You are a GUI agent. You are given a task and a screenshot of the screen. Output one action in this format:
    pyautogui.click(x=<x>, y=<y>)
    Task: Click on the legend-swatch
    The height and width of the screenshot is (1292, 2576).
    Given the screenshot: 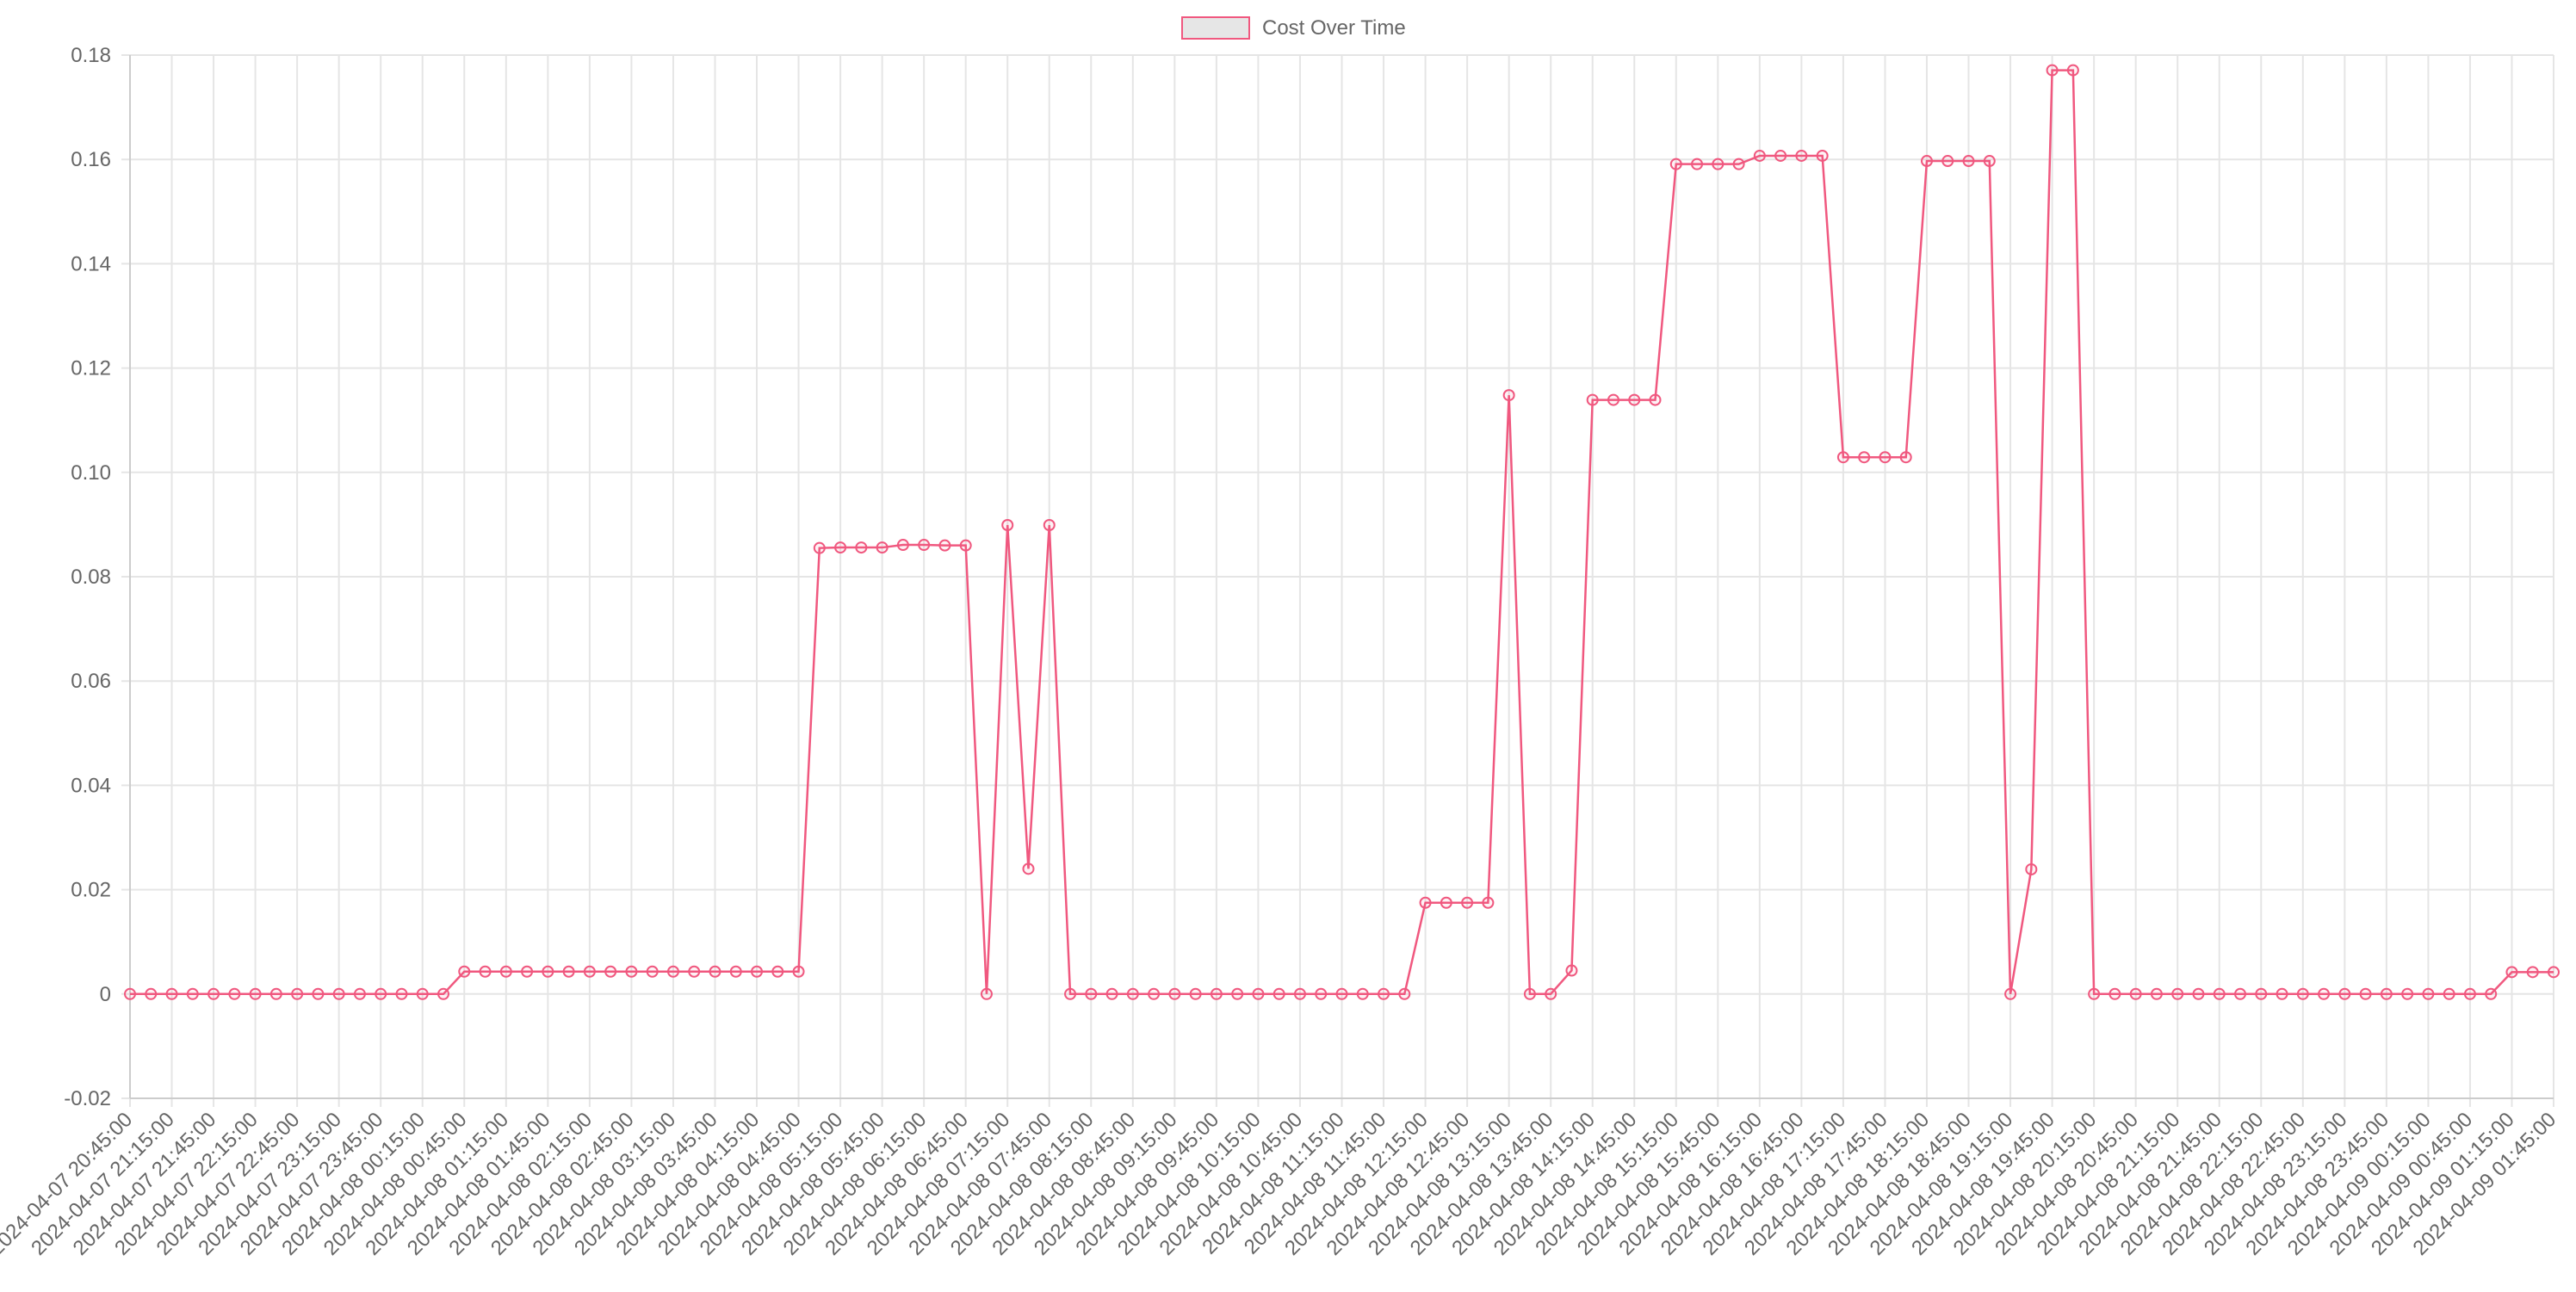 What is the action you would take?
    pyautogui.click(x=1215, y=28)
    